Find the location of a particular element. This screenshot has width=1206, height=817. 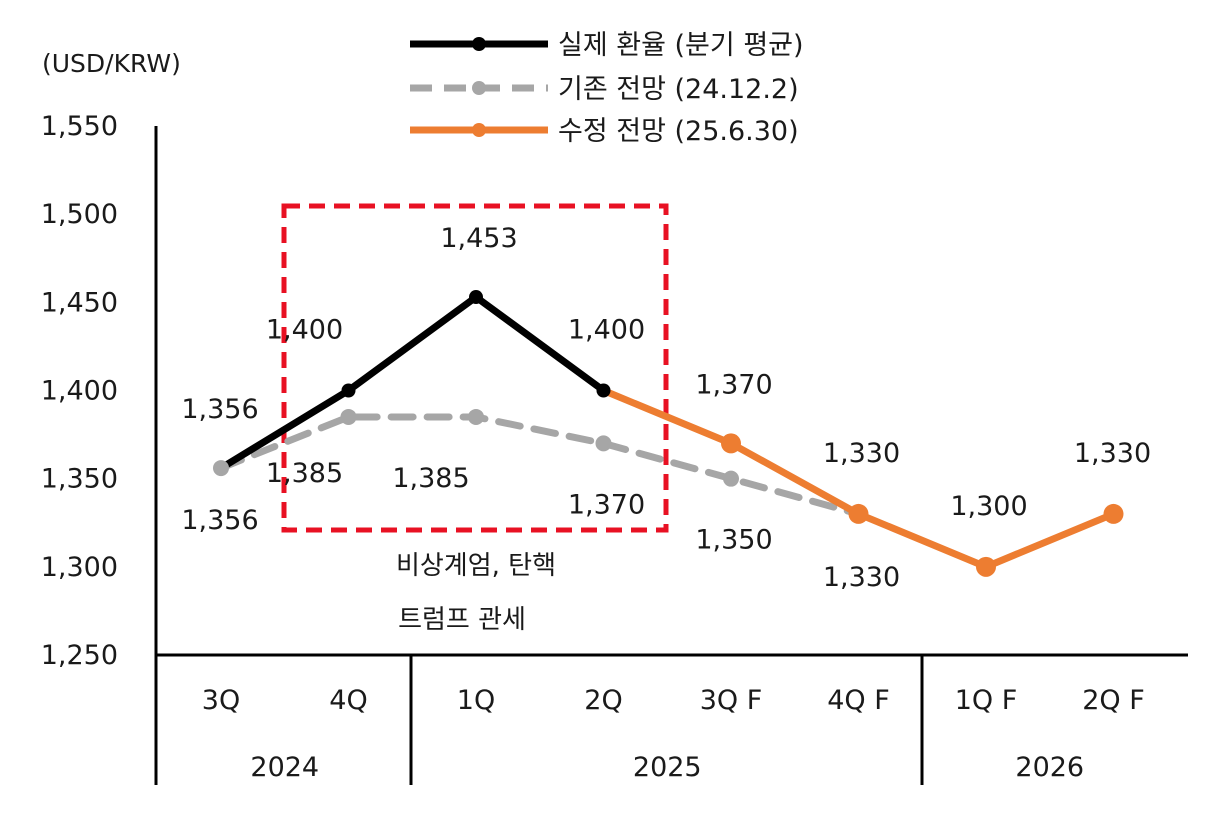

data-label-previous-forecast: 1,356 is located at coordinates (219, 520).